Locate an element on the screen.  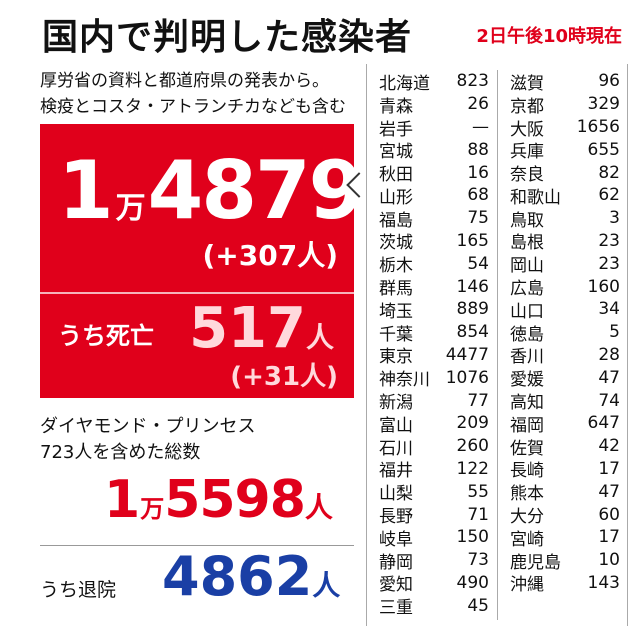
prefecture-row: 北海道 823 is located at coordinates (432, 82).